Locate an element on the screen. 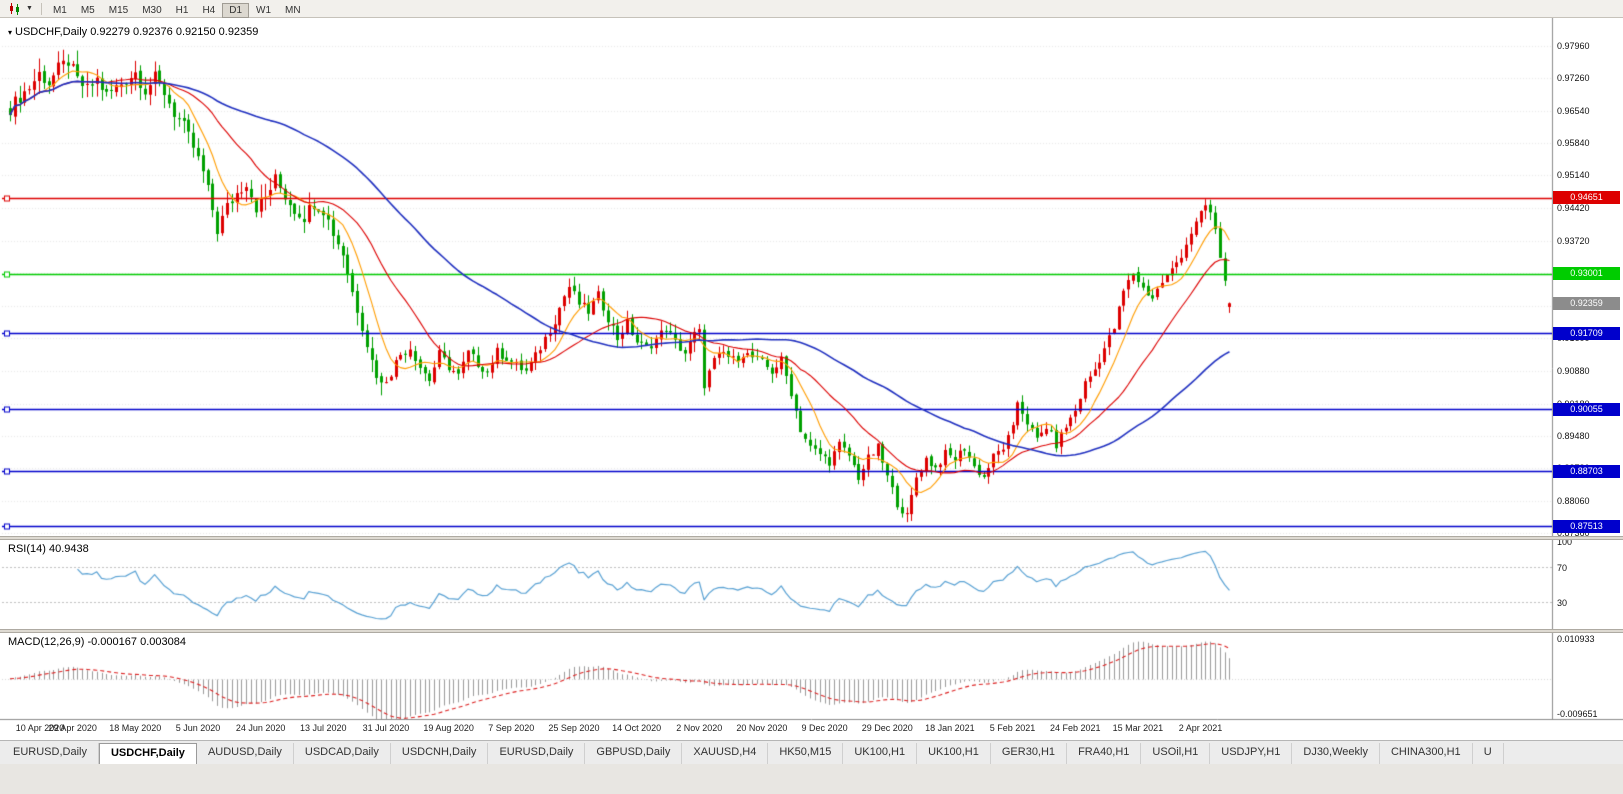  timeframe-toolbar: ▼ M1 M5 M15 M30 H1 H4 D1 W1 MN is located at coordinates (811, 9).